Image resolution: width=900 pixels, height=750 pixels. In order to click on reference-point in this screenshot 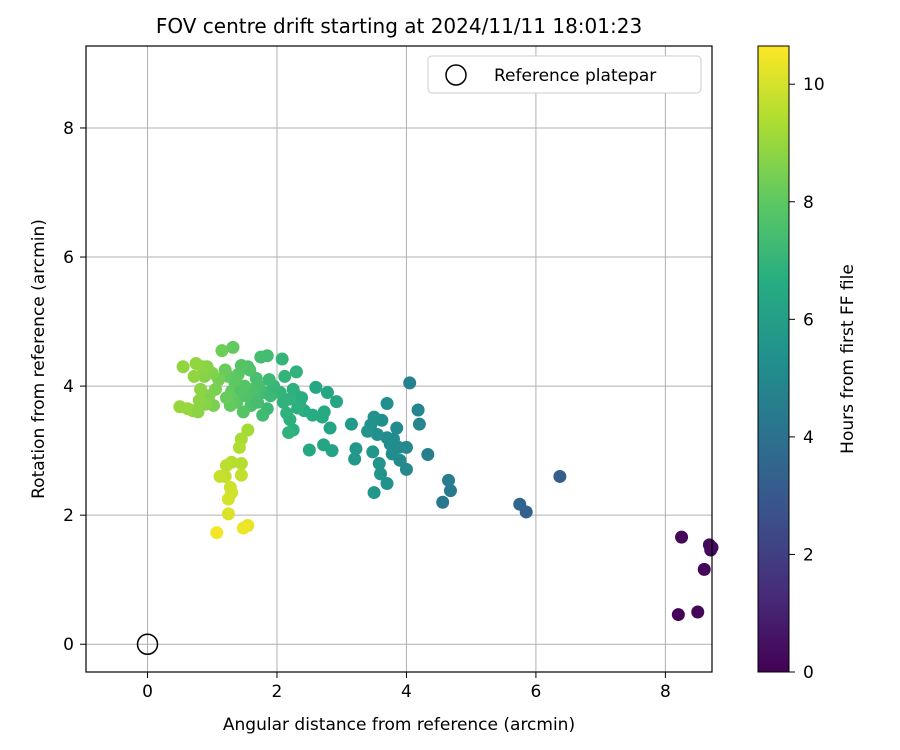, I will do `click(147, 644)`.